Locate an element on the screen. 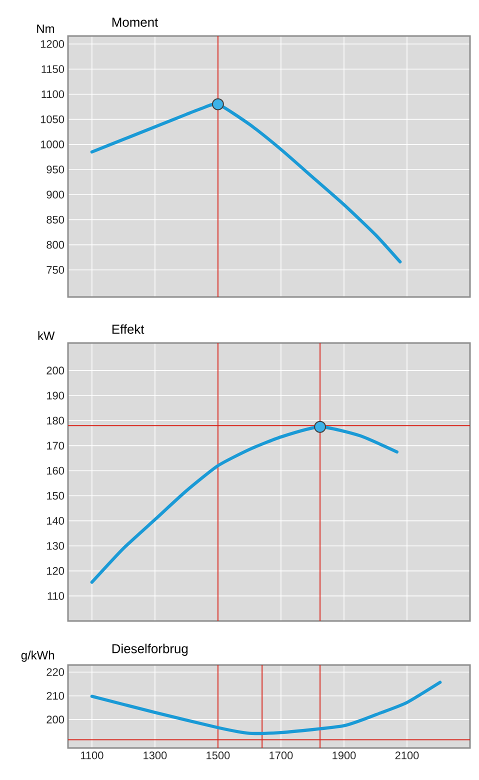 This screenshot has width=479, height=780. chart-title: Moment is located at coordinates (135, 22).